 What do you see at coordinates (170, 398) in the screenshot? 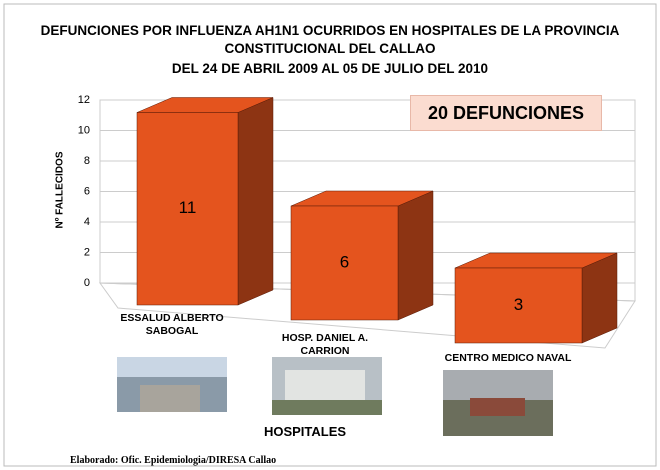
I see `photo-road` at bounding box center [170, 398].